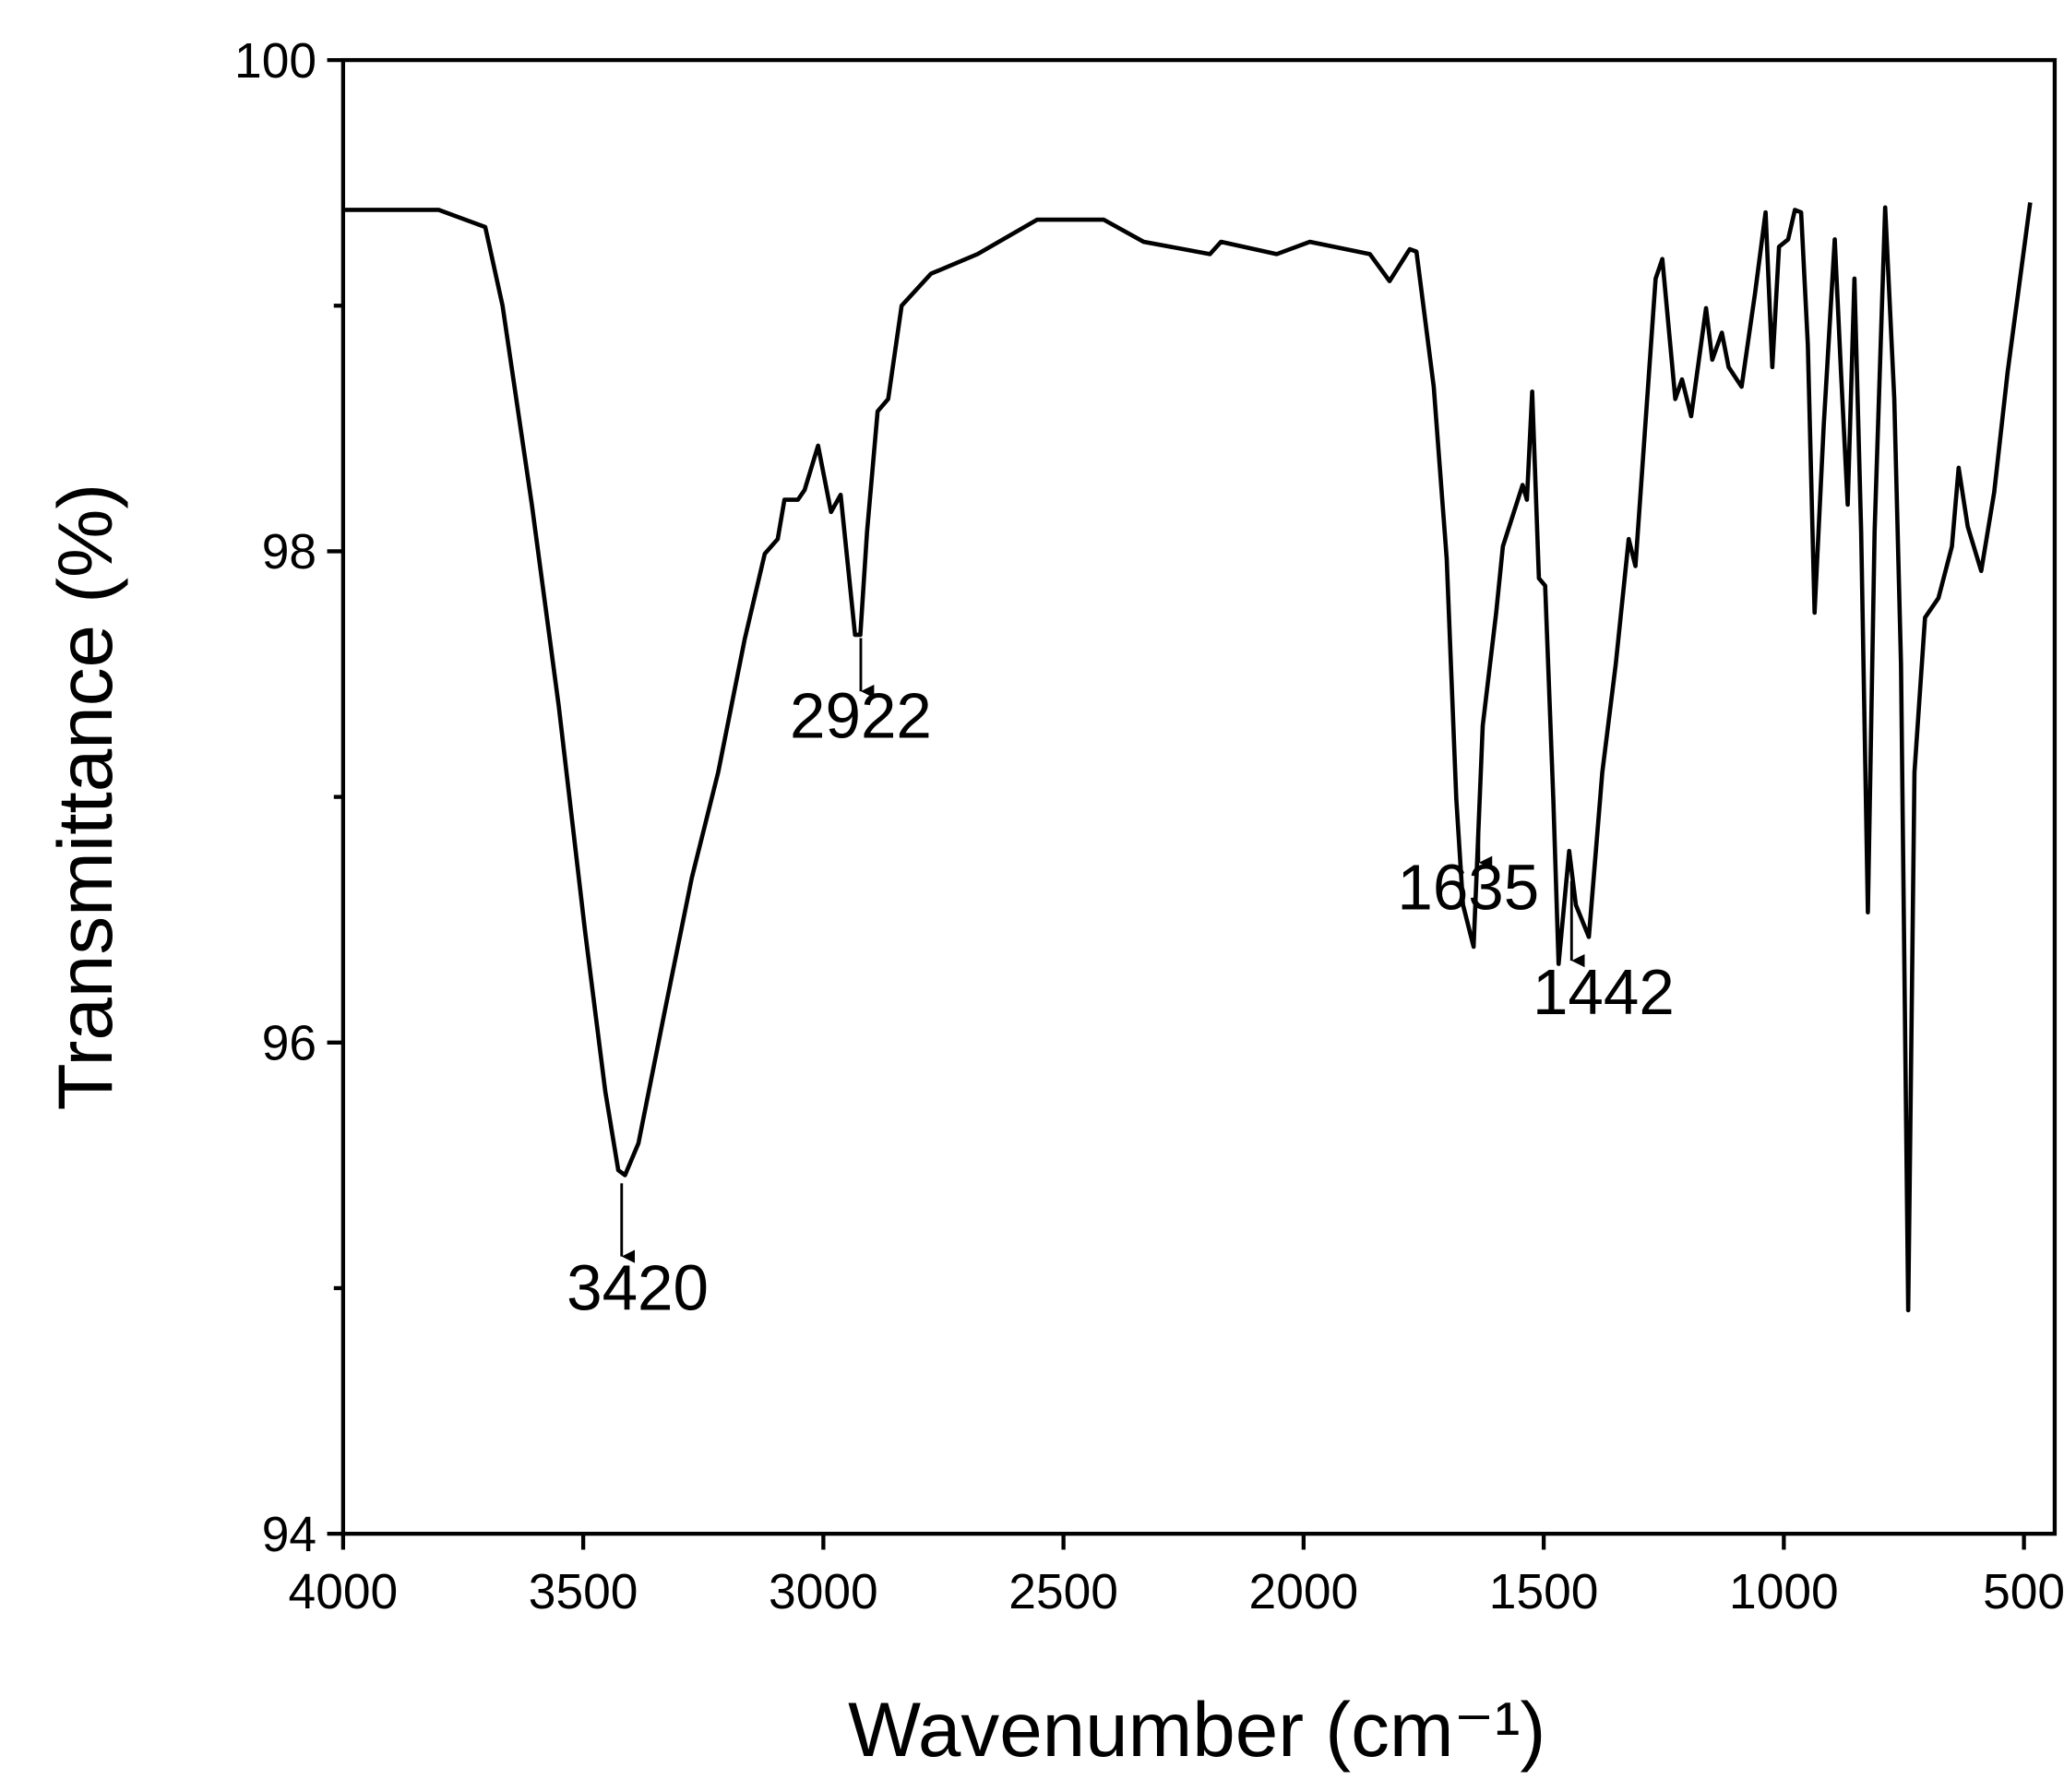 This screenshot has width=2064, height=1792. Describe the element at coordinates (289, 1044) in the screenshot. I see `y-tick-label: 96` at that location.